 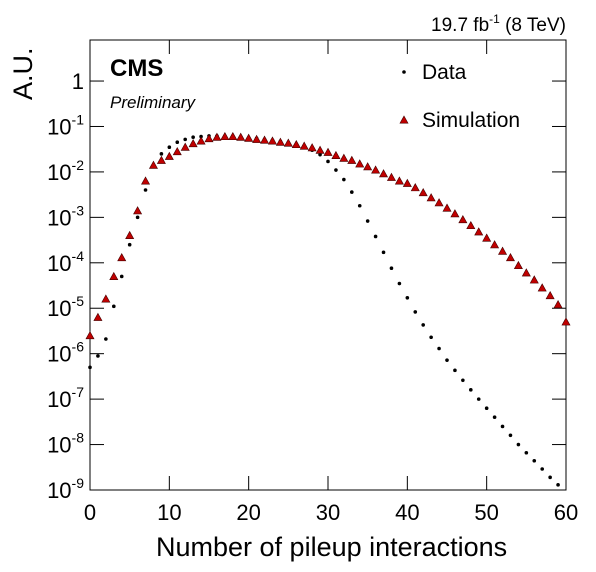 What do you see at coordinates (78, 81) in the screenshot?
I see `y-tick-label: 1` at bounding box center [78, 81].